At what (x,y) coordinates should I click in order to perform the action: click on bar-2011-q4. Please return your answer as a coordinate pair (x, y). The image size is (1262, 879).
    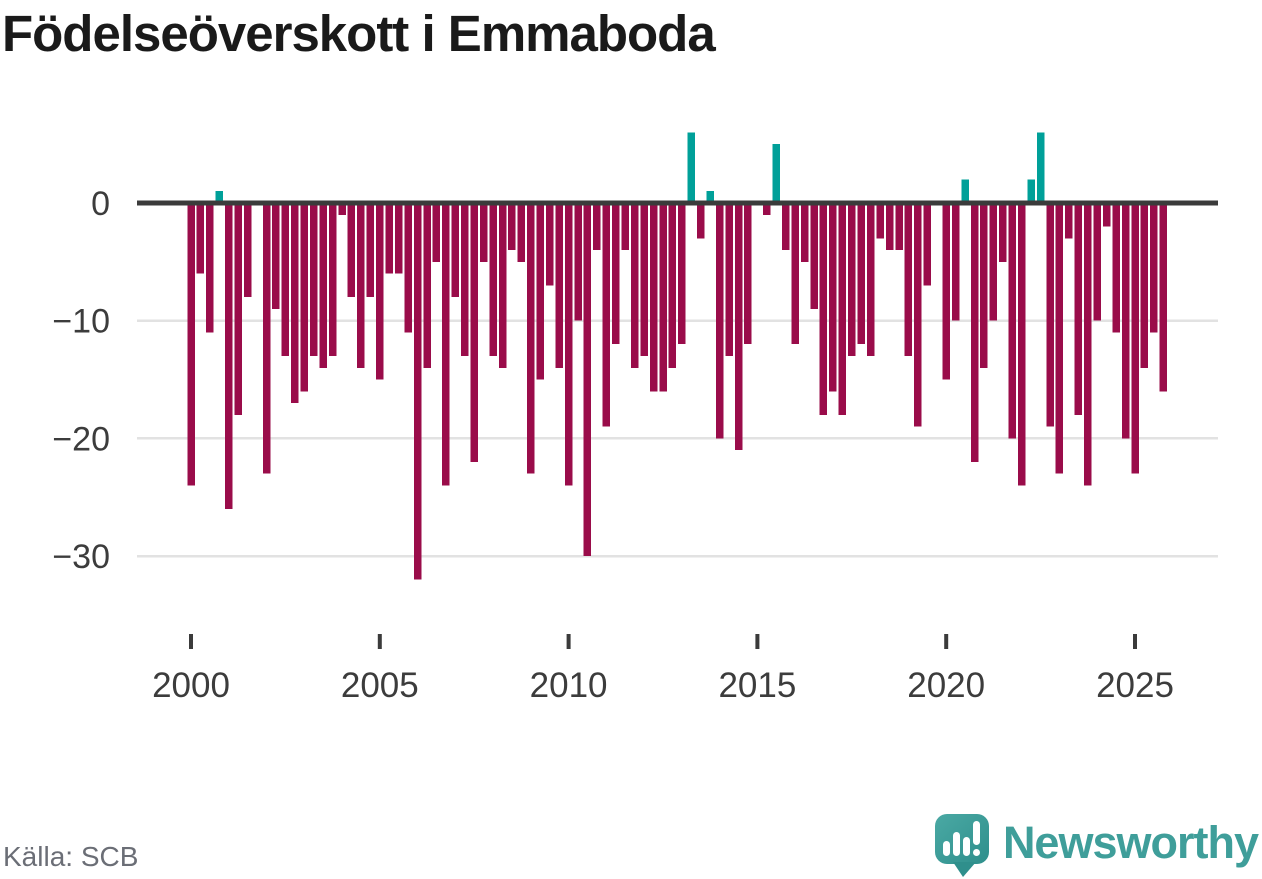
    Looking at the image, I should click on (634, 285).